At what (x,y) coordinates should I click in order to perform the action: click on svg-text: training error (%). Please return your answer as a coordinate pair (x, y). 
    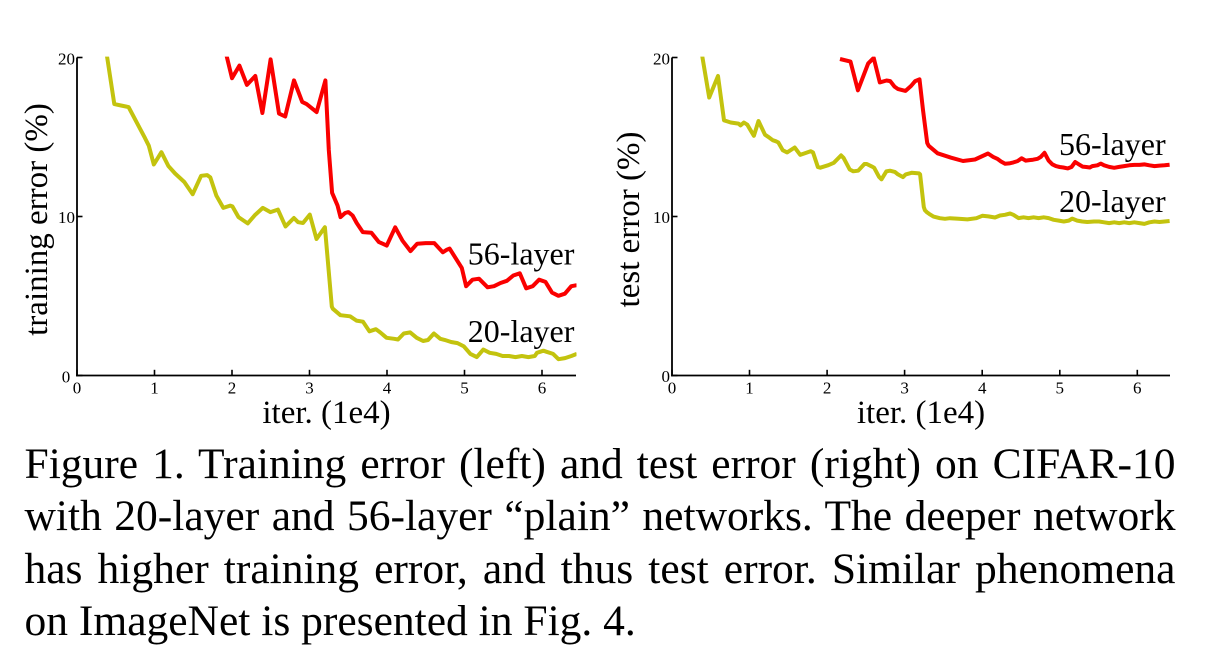
    Looking at the image, I should click on (37, 219).